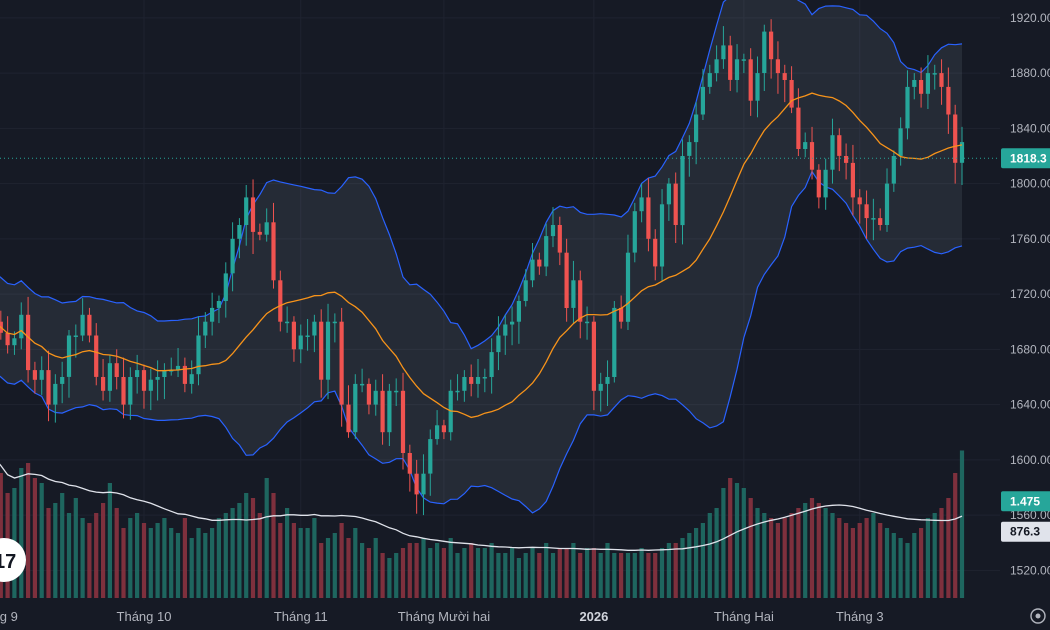  Describe the element at coordinates (1030, 349) in the screenshot. I see `price-tick-label: 1680.00` at that location.